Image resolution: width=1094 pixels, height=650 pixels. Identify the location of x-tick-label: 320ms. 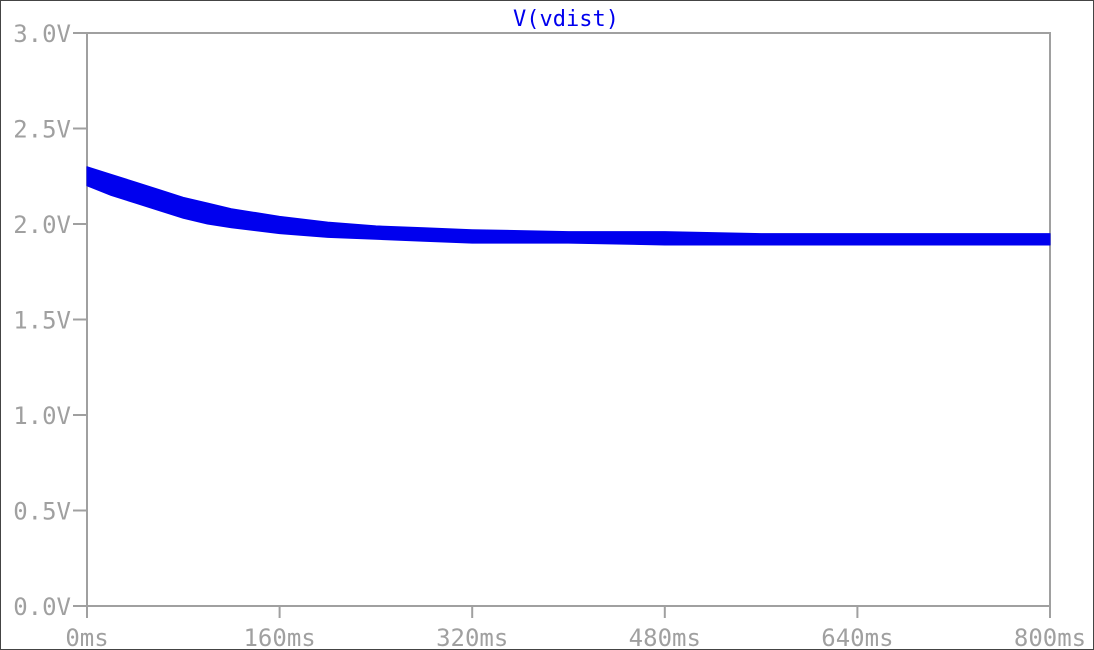
(472, 637).